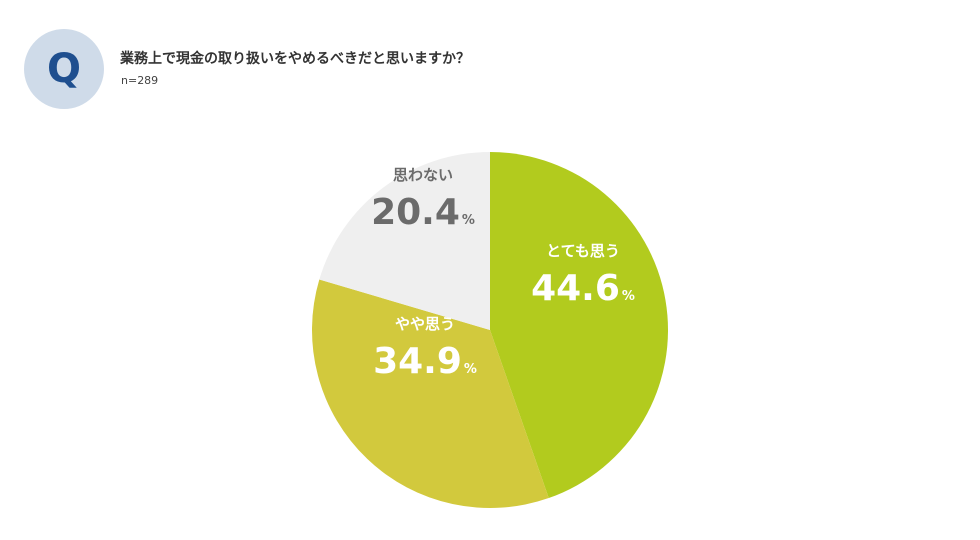 The height and width of the screenshot is (540, 980). I want to click on slice-value-2: 34.9%, so click(425, 361).